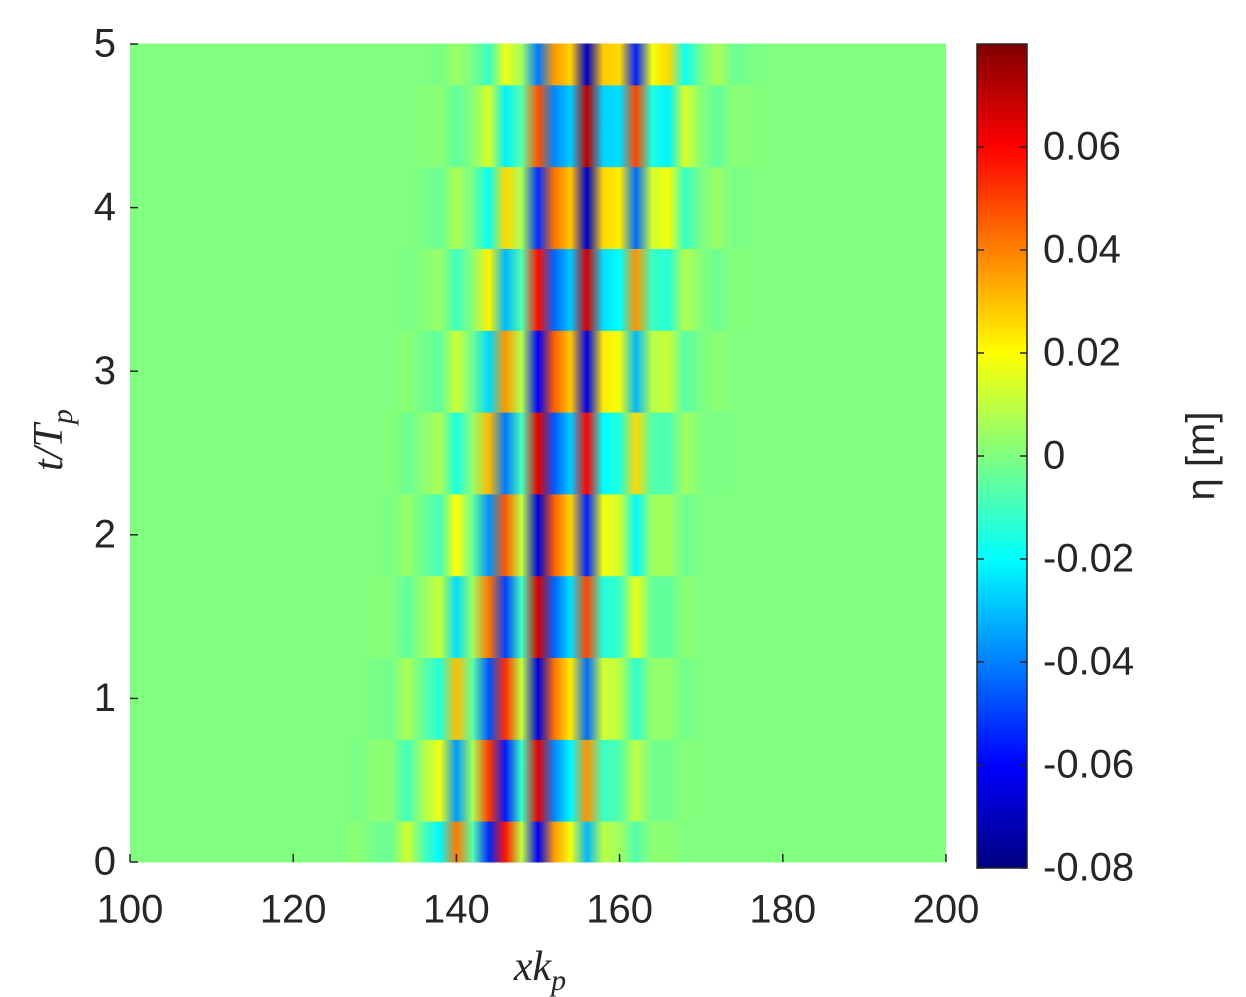  I want to click on y-tick-label: 5, so click(105, 44).